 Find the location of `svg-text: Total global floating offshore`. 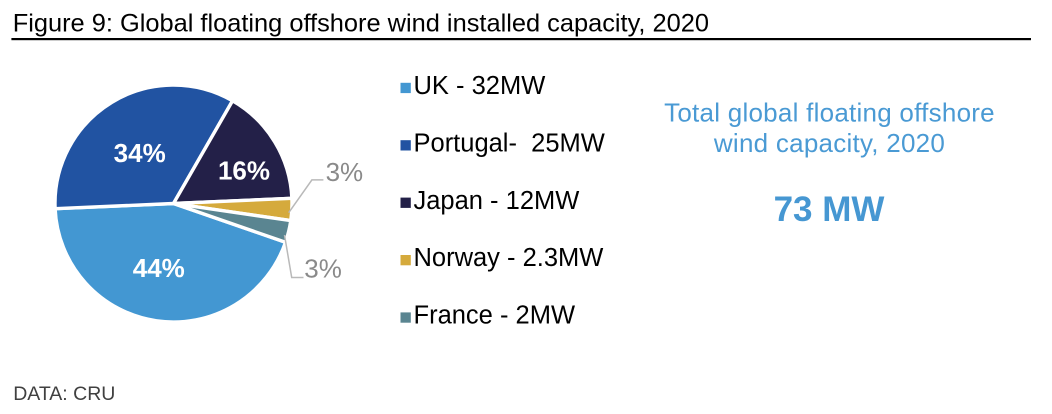

svg-text: Total global floating offshore is located at coordinates (829, 112).